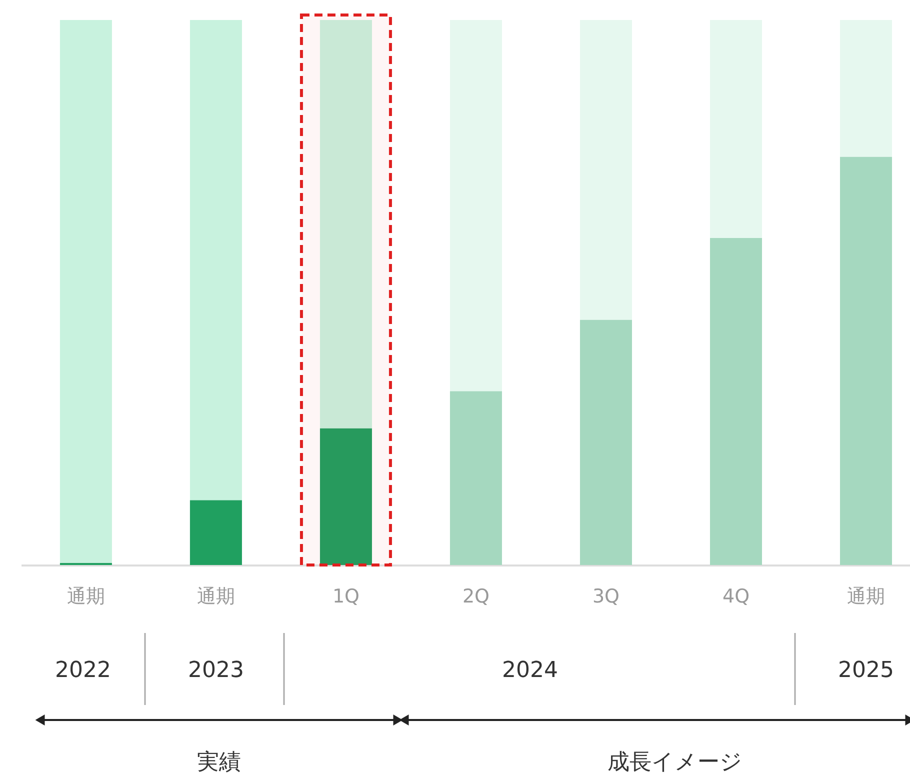 This screenshot has width=910, height=774. Describe the element at coordinates (83, 670) in the screenshot. I see `text: 2022` at that location.